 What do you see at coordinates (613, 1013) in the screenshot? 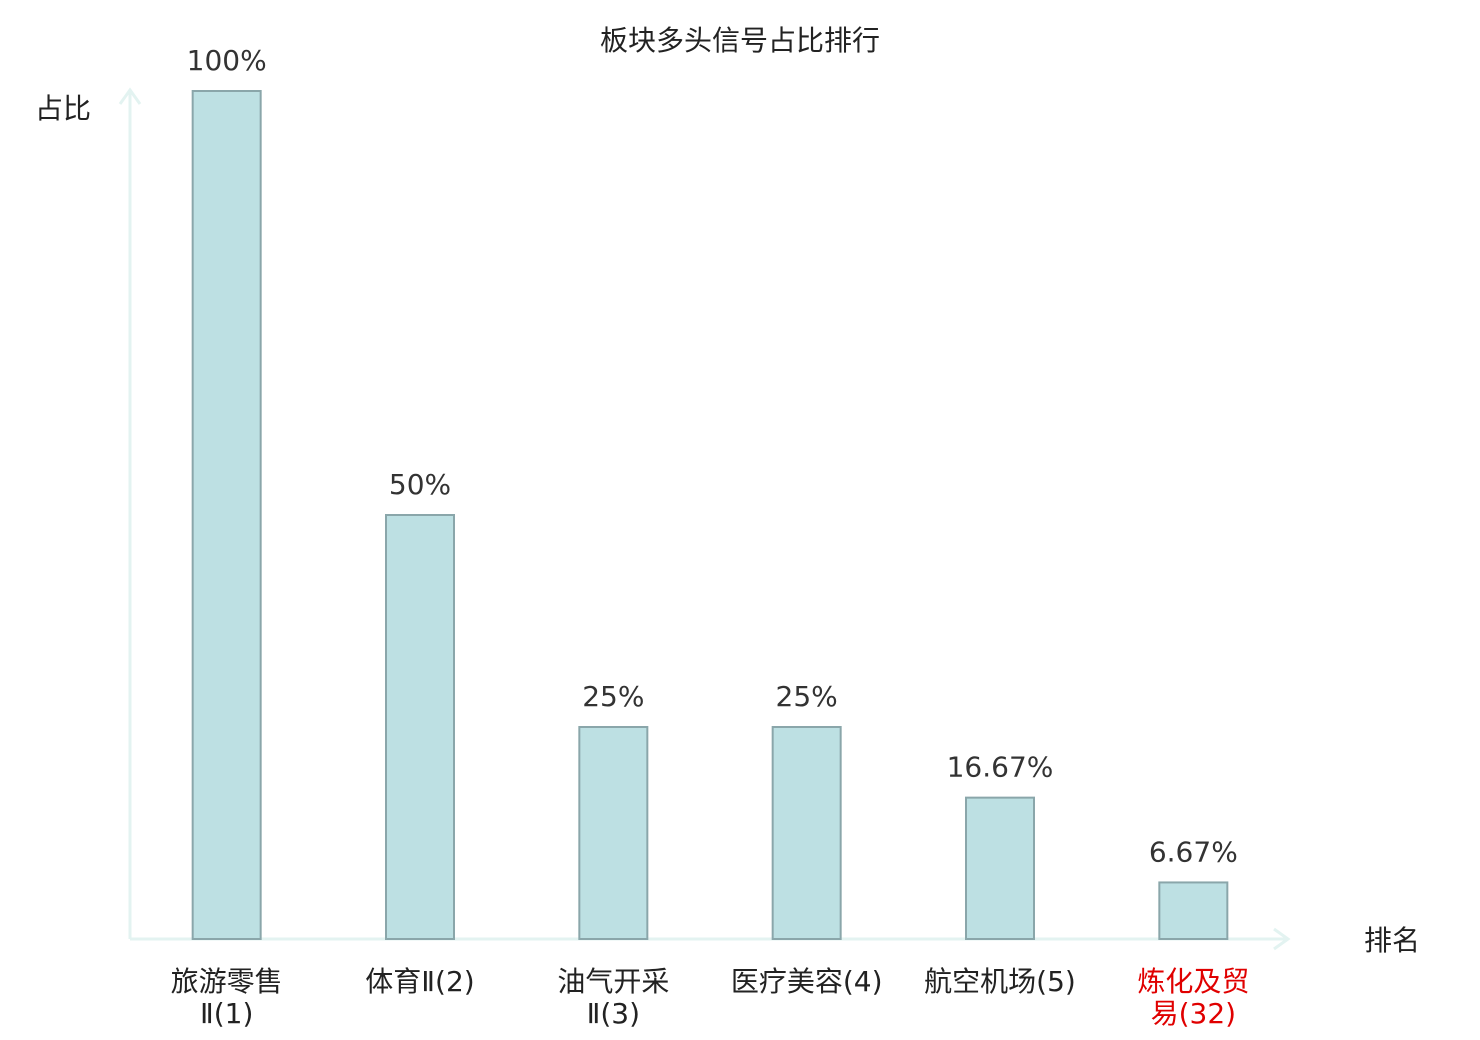
I see `x-tick-label: Ⅱ(3)` at bounding box center [613, 1013].